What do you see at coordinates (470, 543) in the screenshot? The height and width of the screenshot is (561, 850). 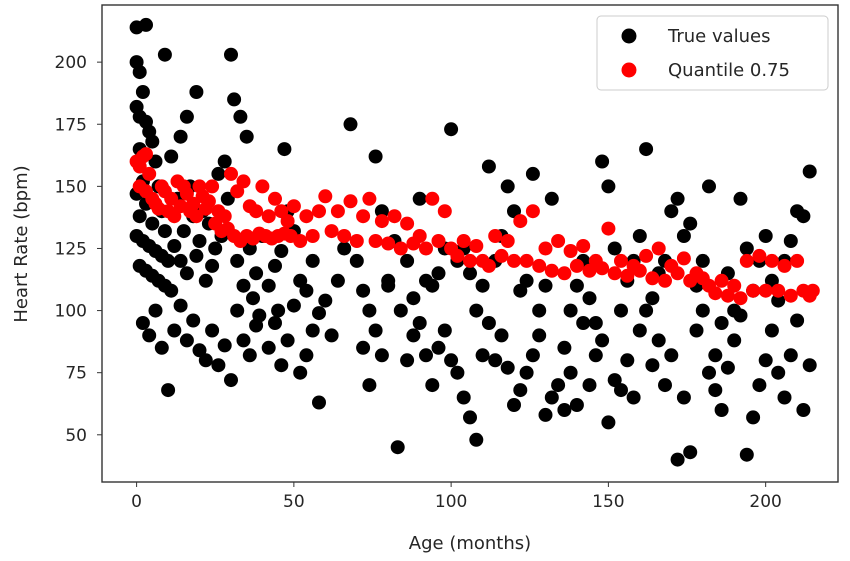 I see `x-axis-title: Age (months)` at bounding box center [470, 543].